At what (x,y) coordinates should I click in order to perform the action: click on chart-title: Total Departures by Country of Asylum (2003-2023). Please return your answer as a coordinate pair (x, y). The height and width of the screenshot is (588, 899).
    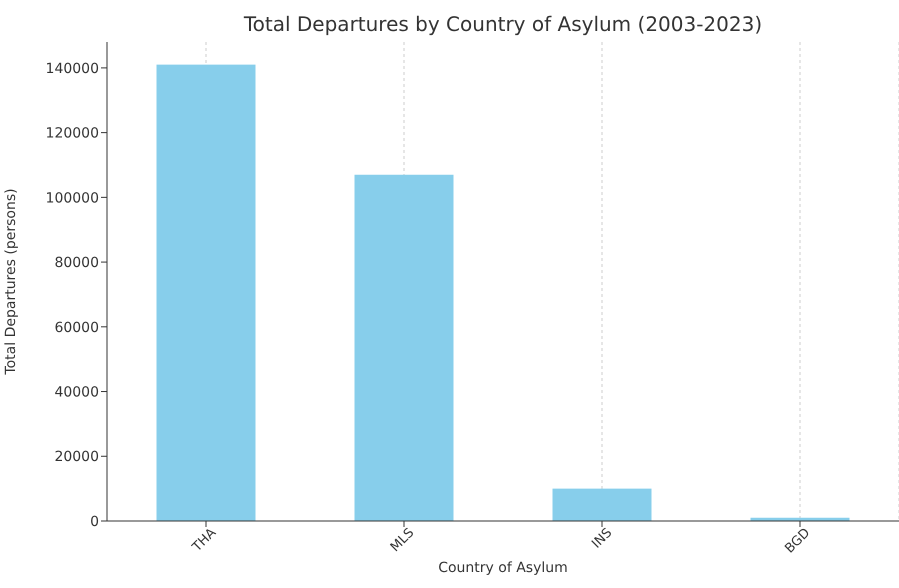
    Looking at the image, I should click on (503, 24).